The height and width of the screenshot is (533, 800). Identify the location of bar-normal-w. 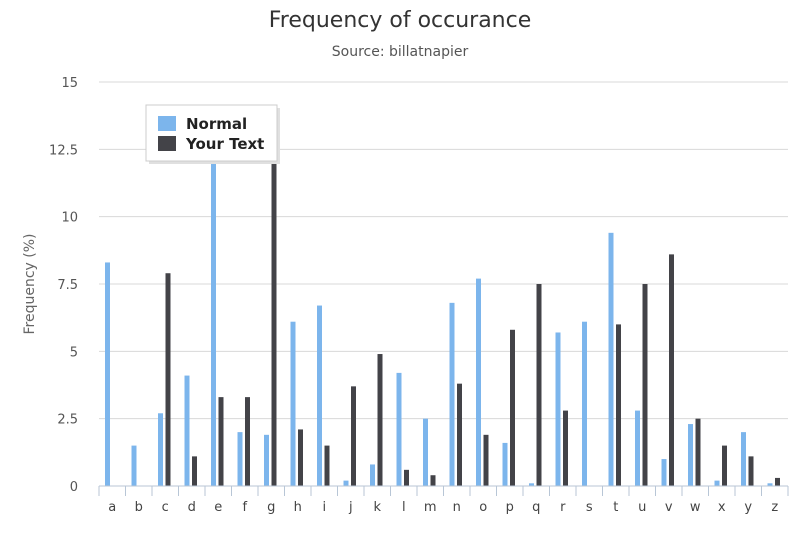
(690, 455).